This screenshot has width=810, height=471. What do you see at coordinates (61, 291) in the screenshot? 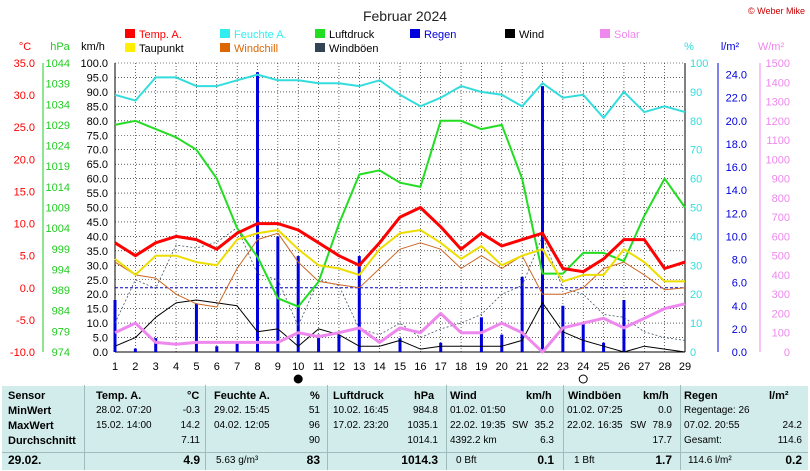
I see `tick-pressure: 989` at bounding box center [61, 291].